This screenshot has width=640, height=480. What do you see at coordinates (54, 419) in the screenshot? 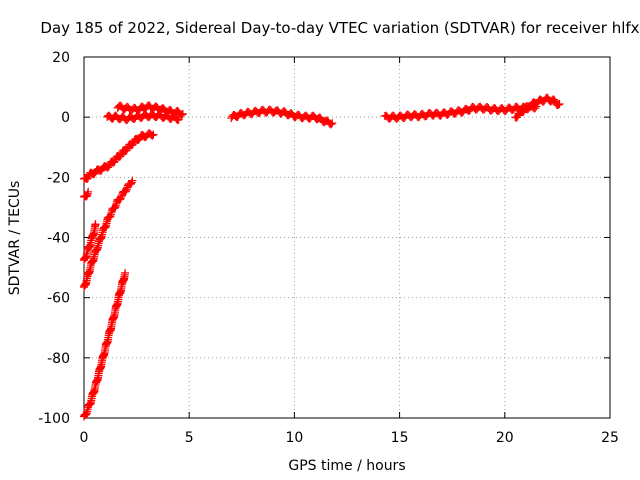
I see `y-tick-label: -100` at bounding box center [54, 419].